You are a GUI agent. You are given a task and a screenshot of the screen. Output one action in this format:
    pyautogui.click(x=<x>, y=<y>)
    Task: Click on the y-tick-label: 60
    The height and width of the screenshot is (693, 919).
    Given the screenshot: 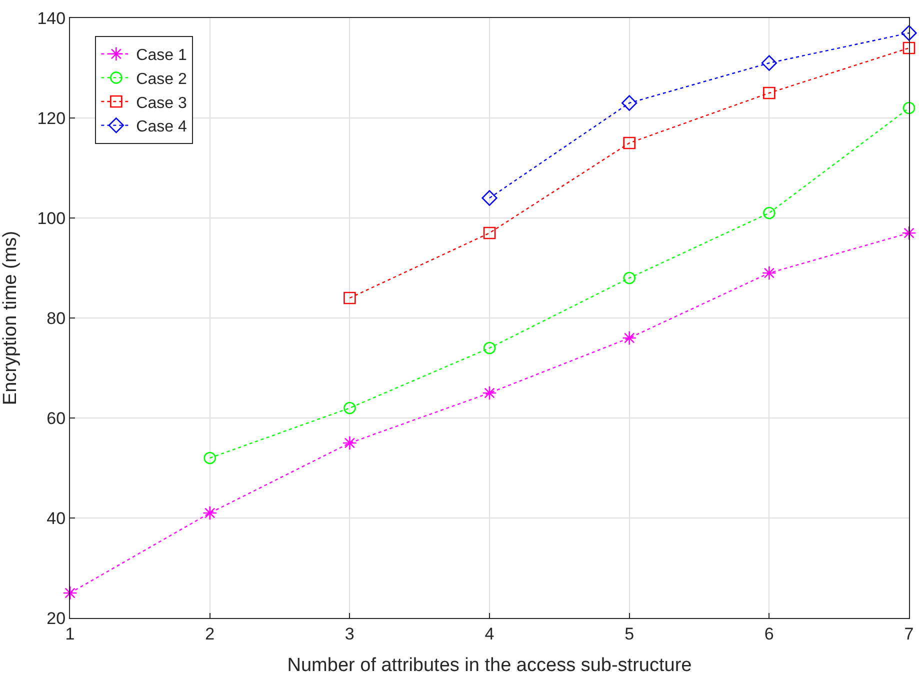 What is the action you would take?
    pyautogui.click(x=56, y=418)
    